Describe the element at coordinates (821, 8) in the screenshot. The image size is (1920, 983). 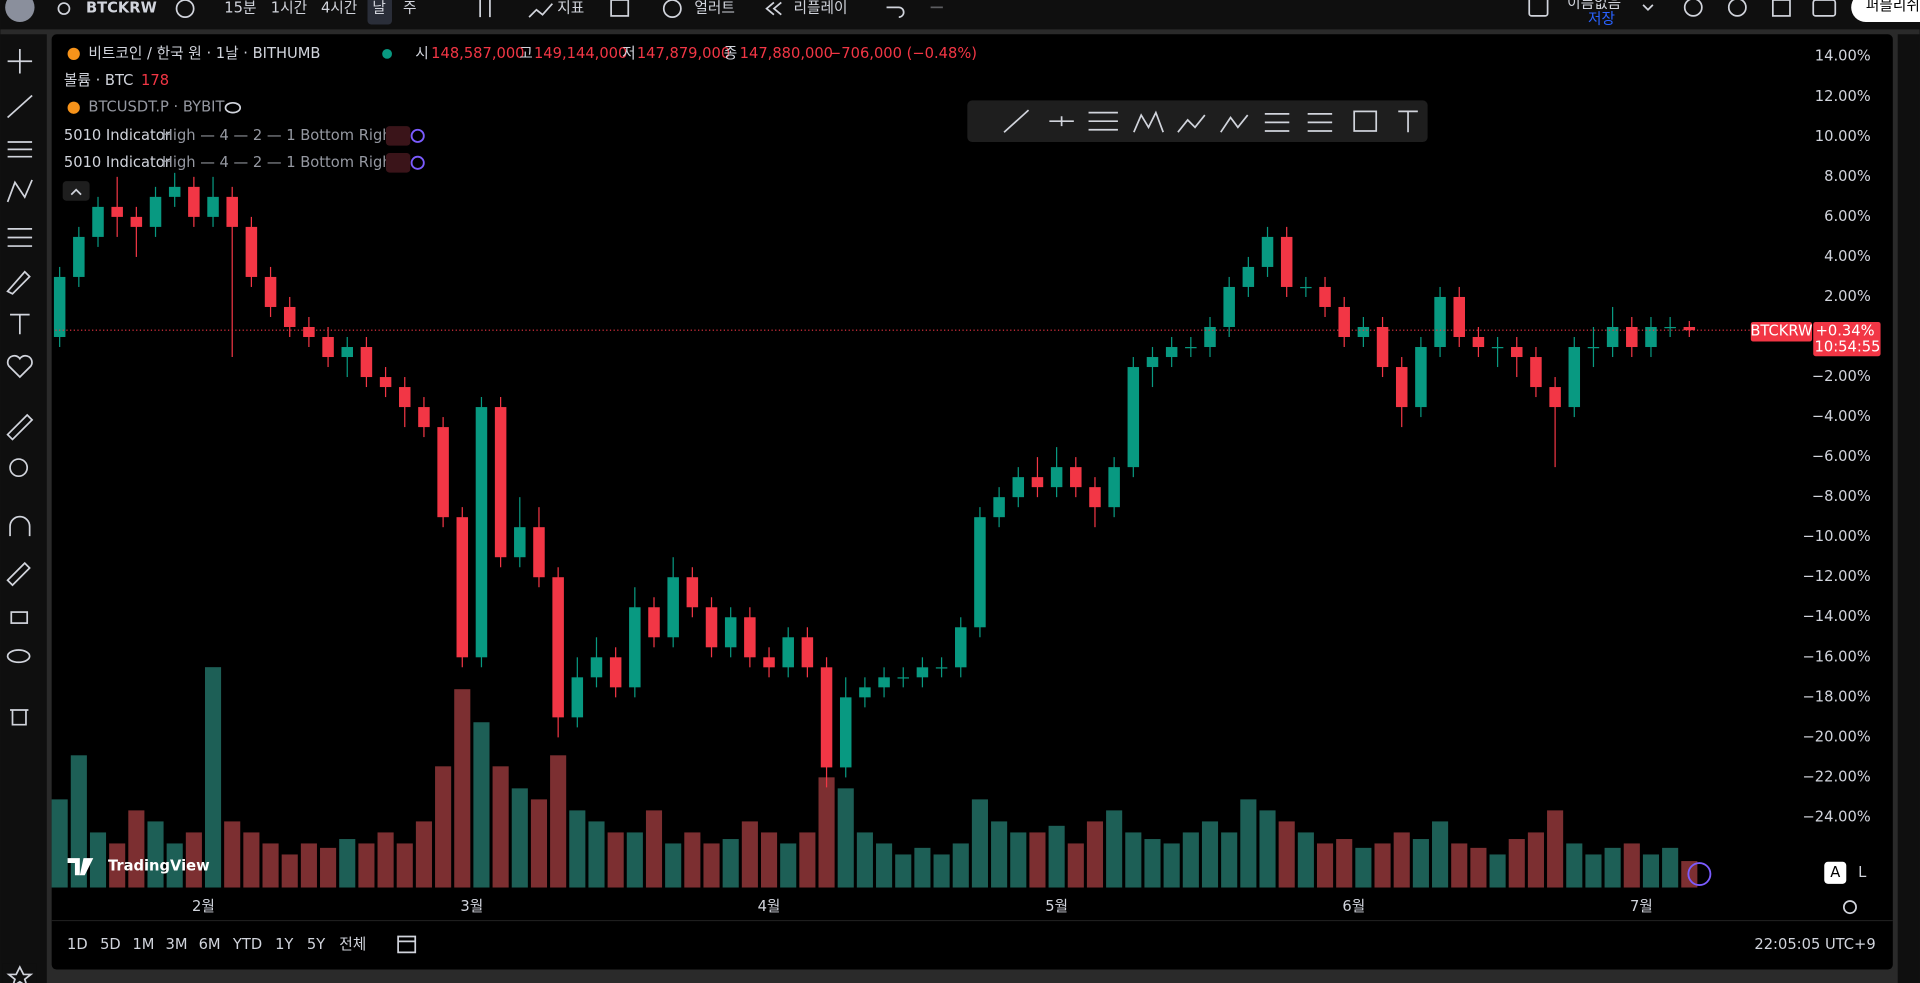
I see `replay-button: 리플레이` at that location.